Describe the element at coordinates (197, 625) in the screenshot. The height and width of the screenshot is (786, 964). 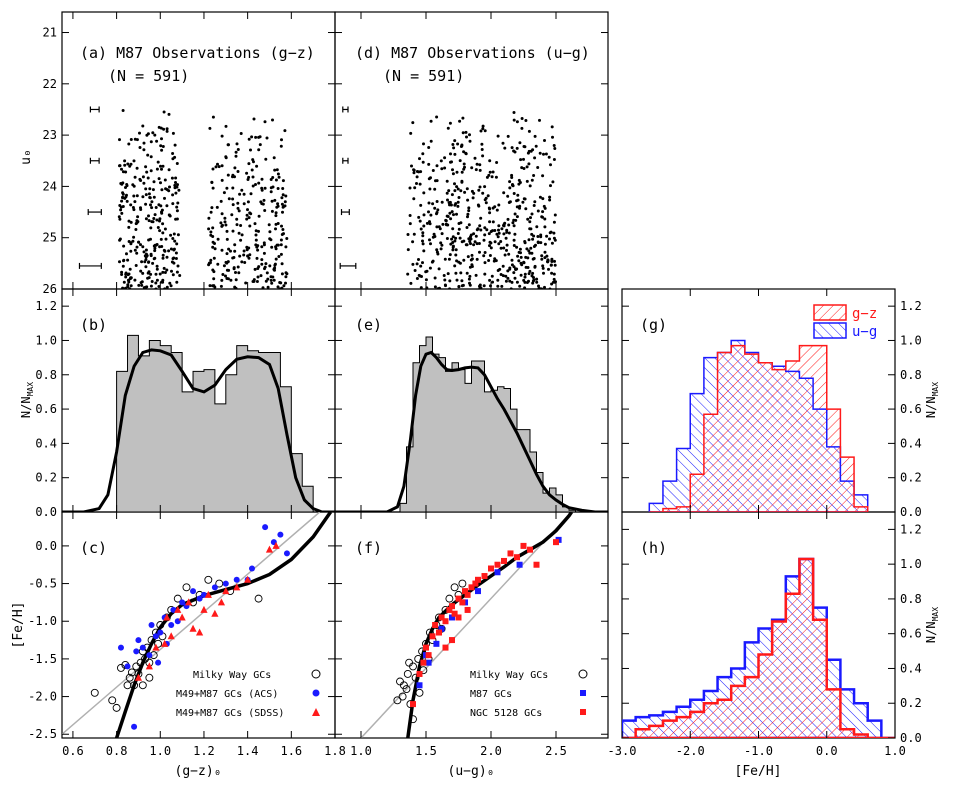
I see `panel-c-scatter` at that location.